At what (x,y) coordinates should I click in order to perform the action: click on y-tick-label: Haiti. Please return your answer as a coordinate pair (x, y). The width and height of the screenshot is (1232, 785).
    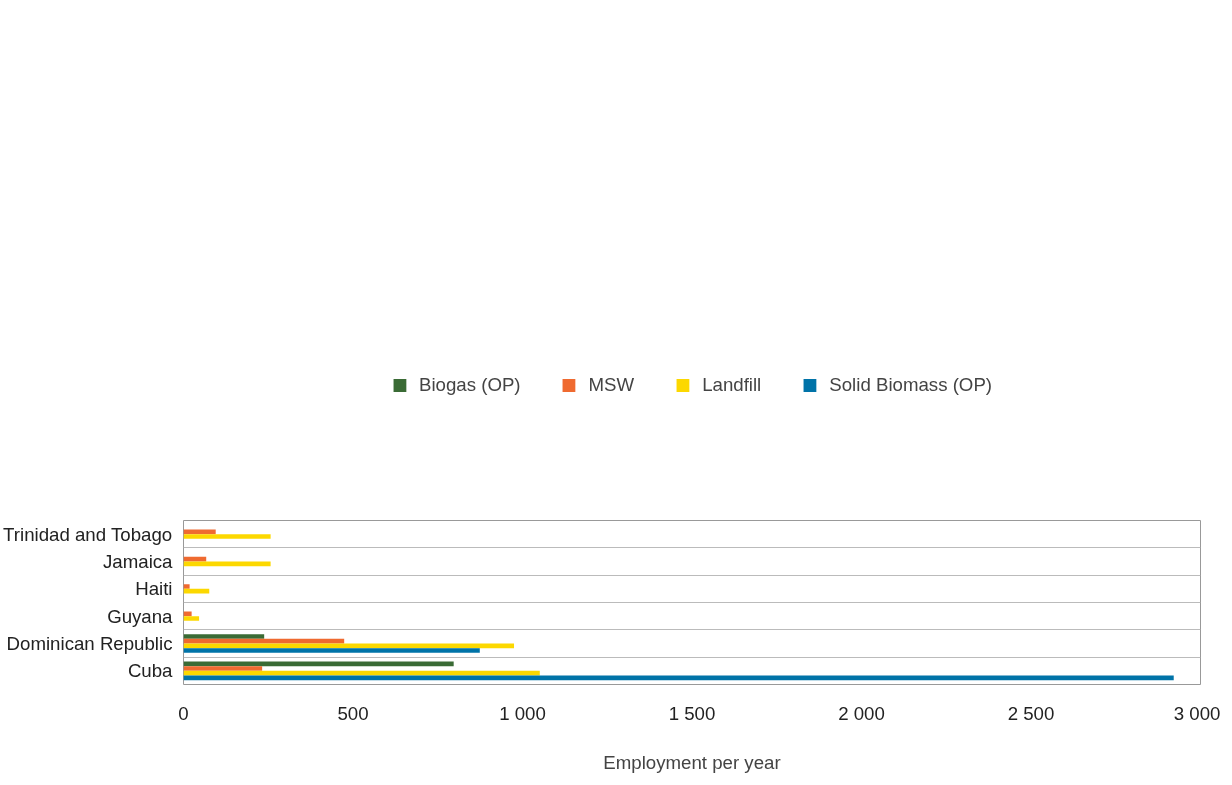
    Looking at the image, I should click on (154, 589).